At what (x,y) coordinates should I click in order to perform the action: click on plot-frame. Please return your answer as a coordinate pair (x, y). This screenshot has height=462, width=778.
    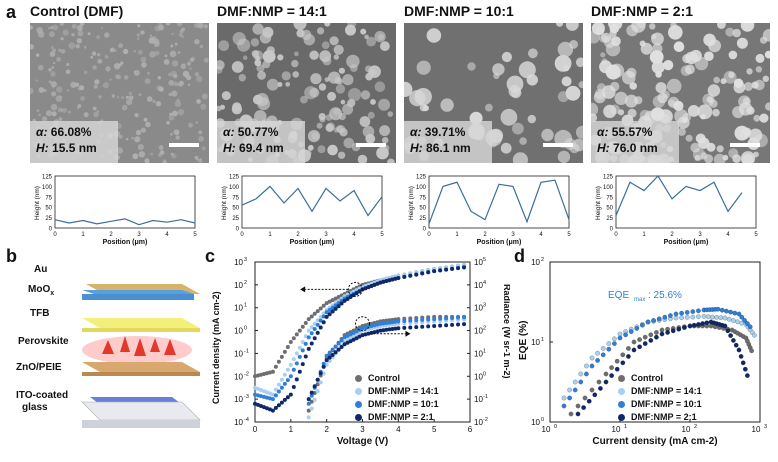
    Looking at the image, I should click on (499, 202).